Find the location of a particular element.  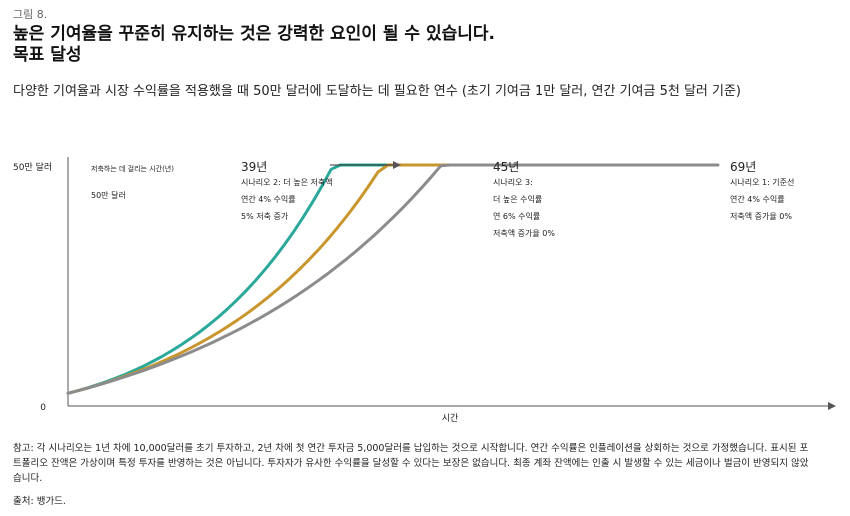

title-line-2: 목표 달성 is located at coordinates (47, 55).